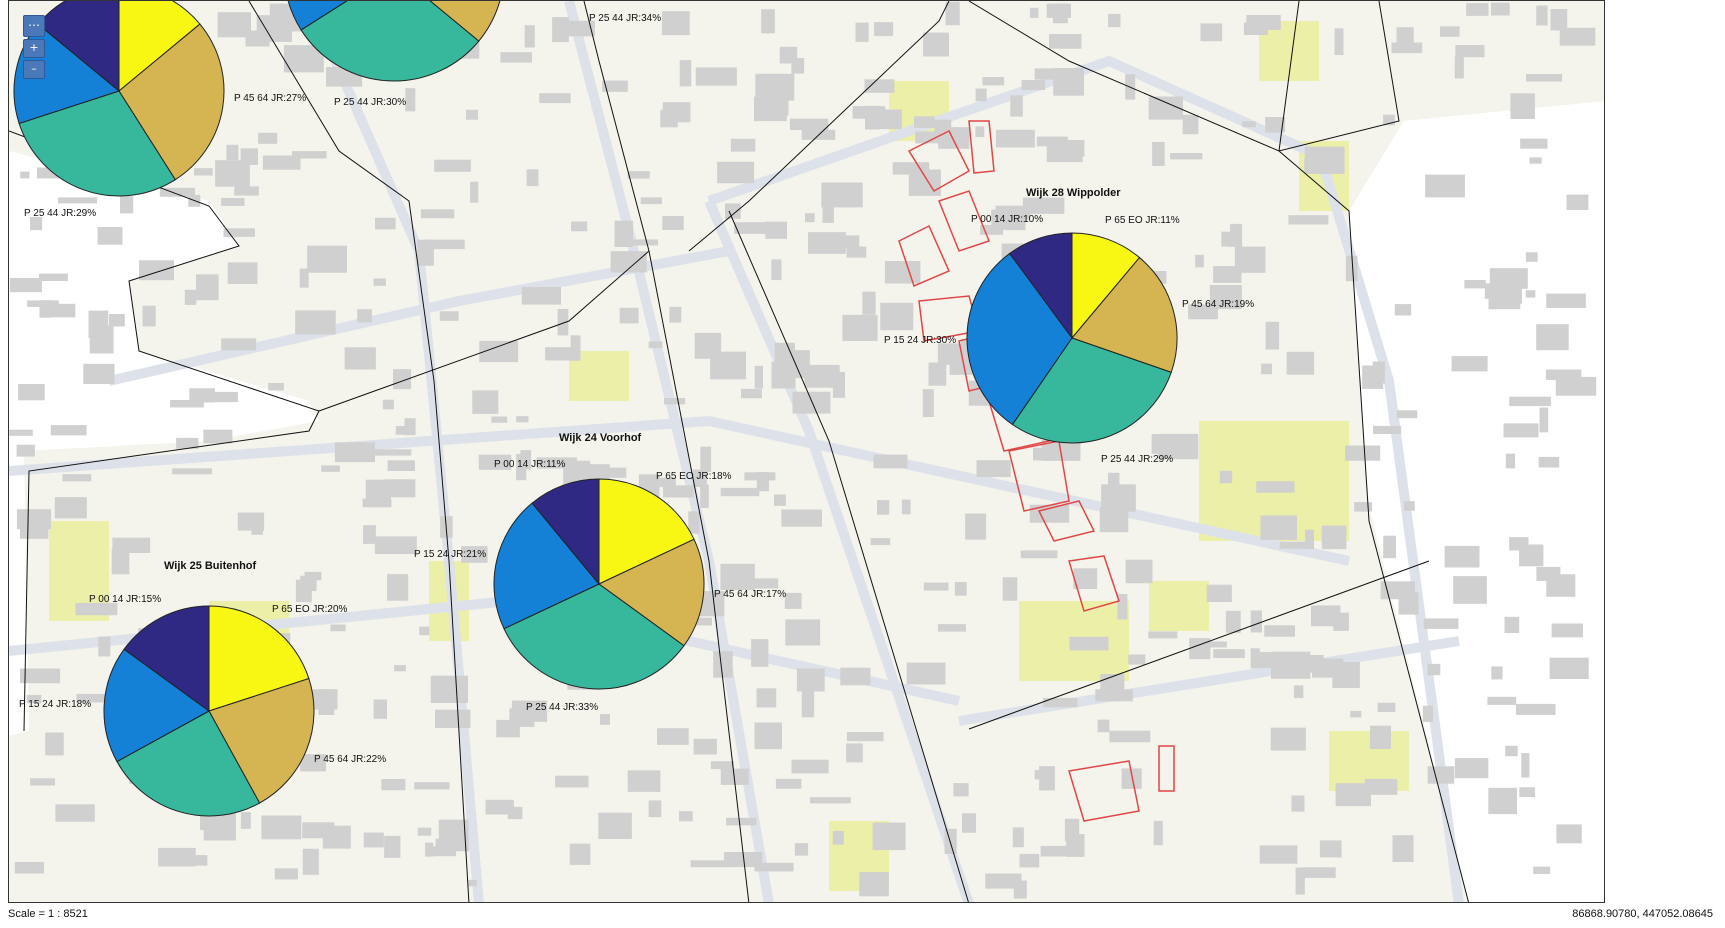 The width and height of the screenshot is (1725, 928). Describe the element at coordinates (920, 340) in the screenshot. I see `pie-data-label: P 15 24 JR:30%` at that location.